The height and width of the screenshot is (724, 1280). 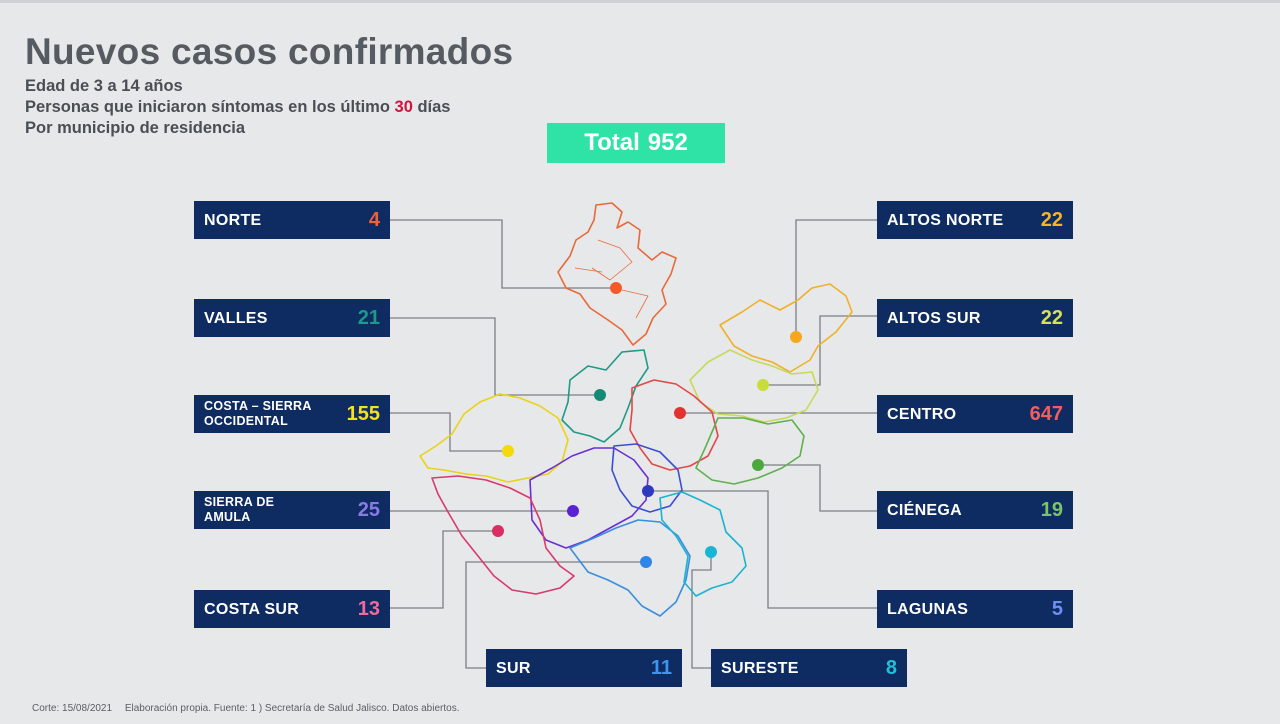 What do you see at coordinates (269, 51) in the screenshot?
I see `page-title: Nuevos casos confirmados` at bounding box center [269, 51].